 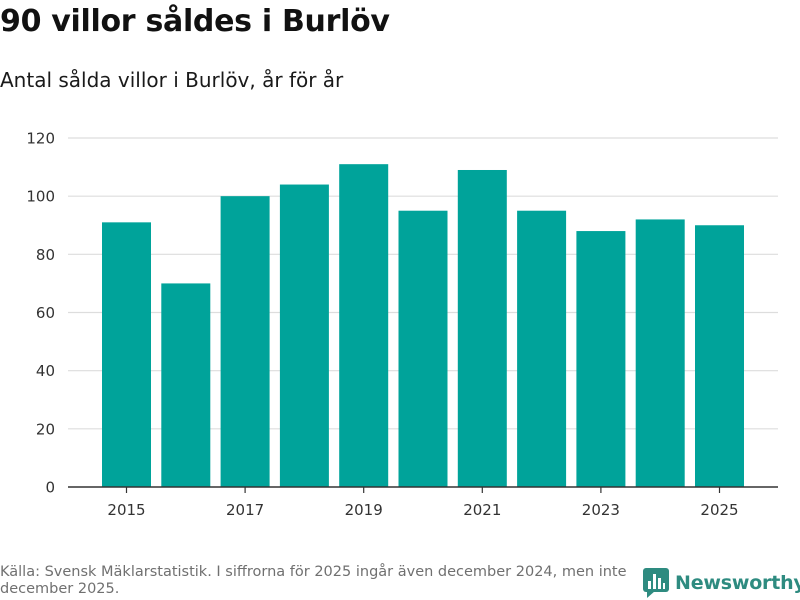 What do you see at coordinates (719, 510) in the screenshot?
I see `x-tick-label: 2025` at bounding box center [719, 510].